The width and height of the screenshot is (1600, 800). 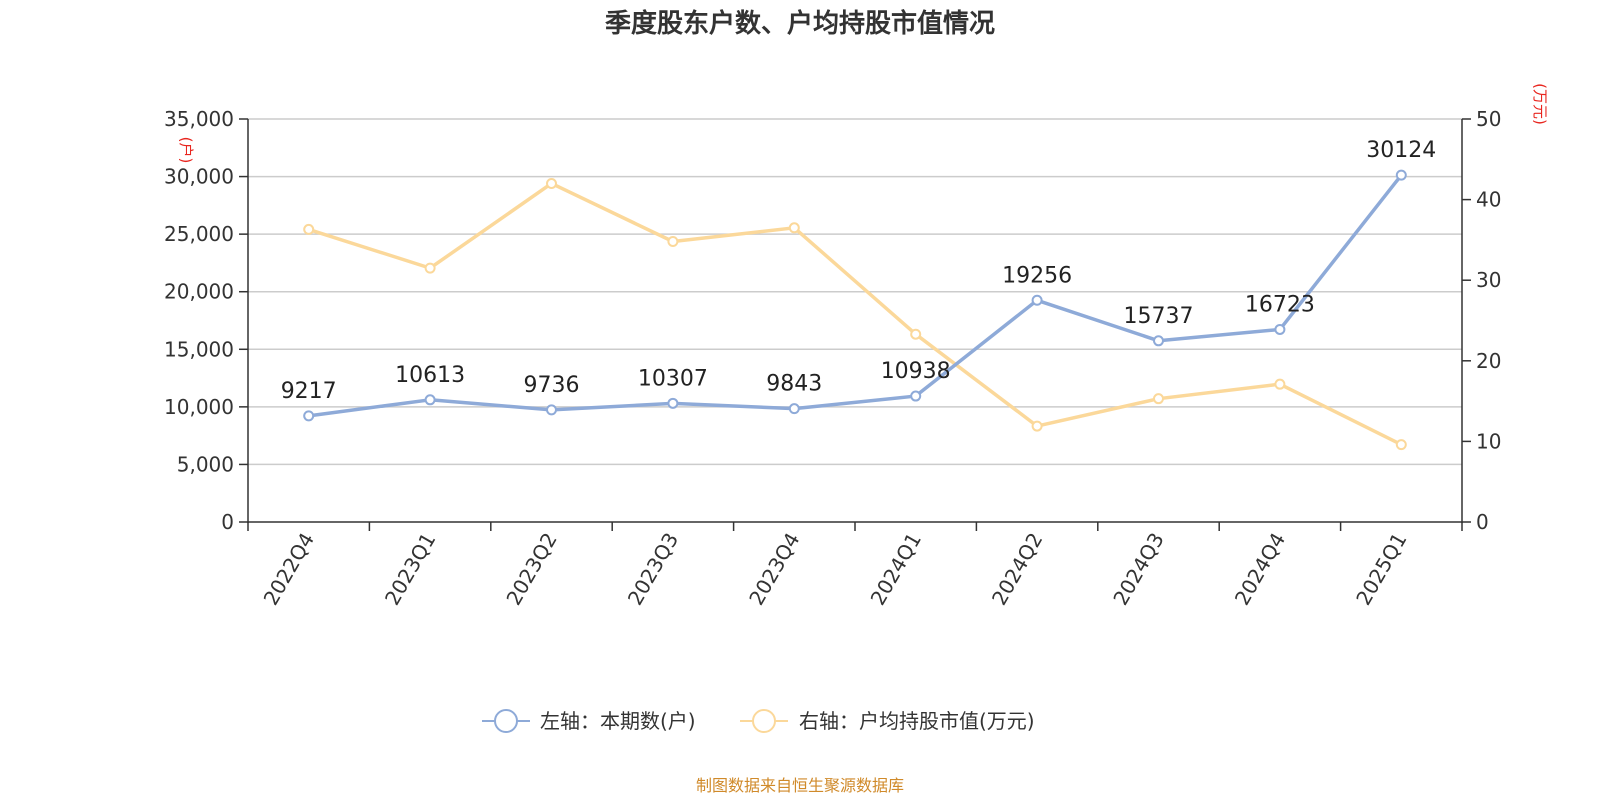 What do you see at coordinates (1159, 316) in the screenshot?
I see `data-label: 15737` at bounding box center [1159, 316].